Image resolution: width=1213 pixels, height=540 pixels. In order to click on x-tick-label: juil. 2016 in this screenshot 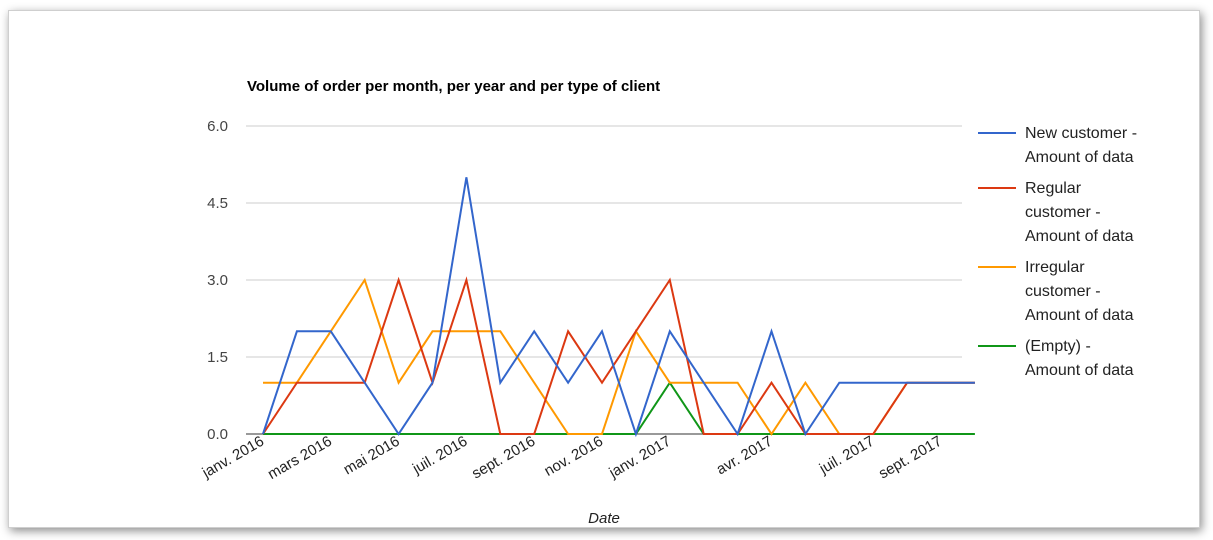, I will do `click(439, 455)`.